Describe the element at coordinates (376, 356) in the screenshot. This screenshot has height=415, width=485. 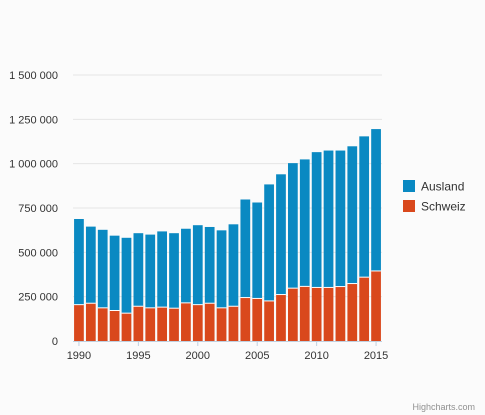
I see `x-tick-label: 2015` at that location.